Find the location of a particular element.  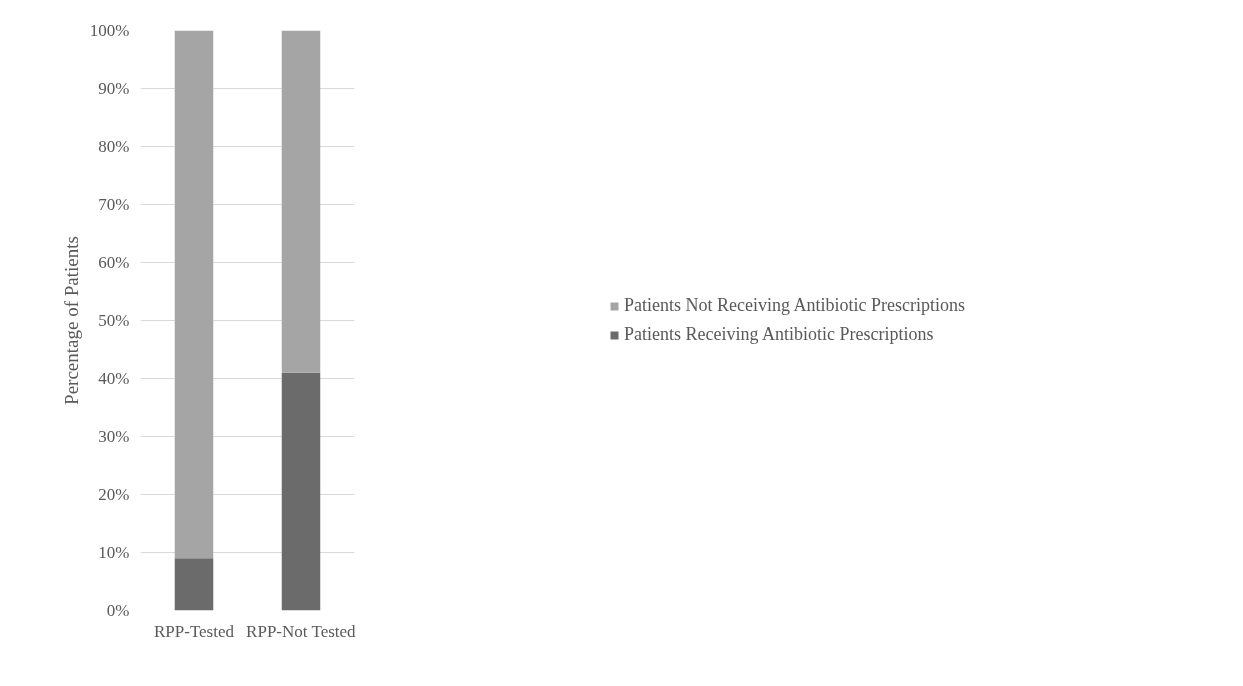

y-tick-label: 0% is located at coordinates (118, 610).